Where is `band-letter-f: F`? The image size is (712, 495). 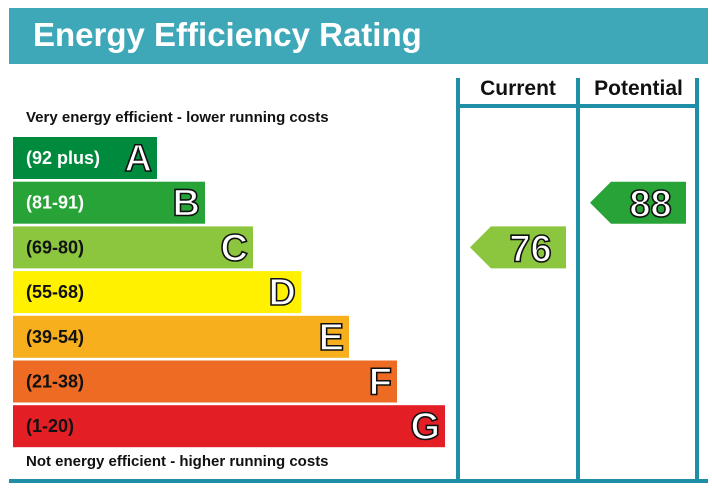
band-letter-f: F is located at coordinates (380, 383).